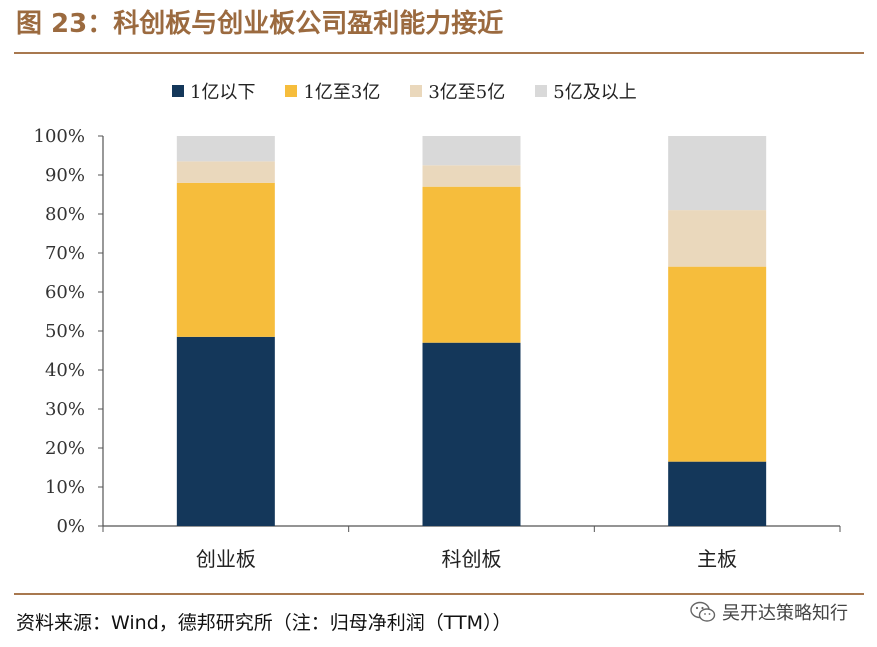 The height and width of the screenshot is (647, 877). Describe the element at coordinates (785, 613) in the screenshot. I see `watermark-text: 吴开达策略知行` at that location.